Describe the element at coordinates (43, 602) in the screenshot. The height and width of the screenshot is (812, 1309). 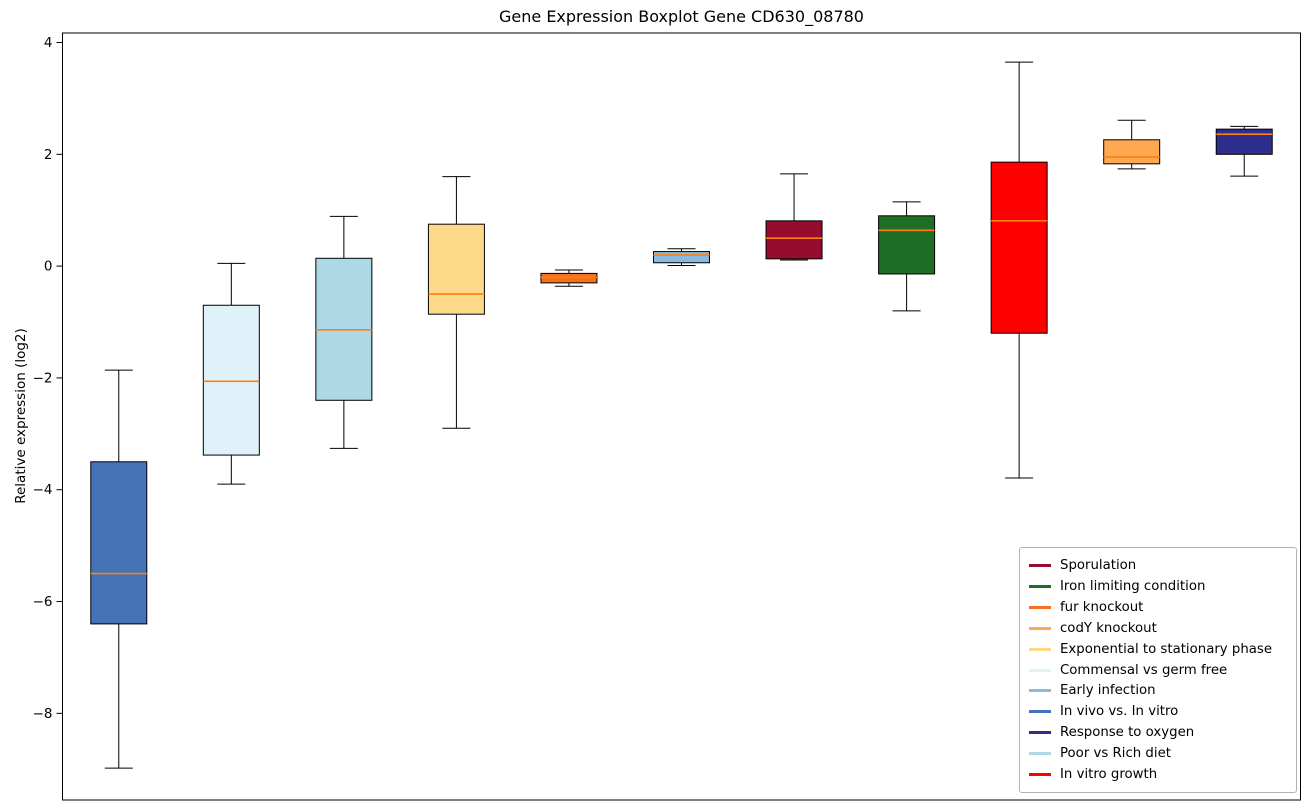
I see `y-tick-label: −6` at that location.